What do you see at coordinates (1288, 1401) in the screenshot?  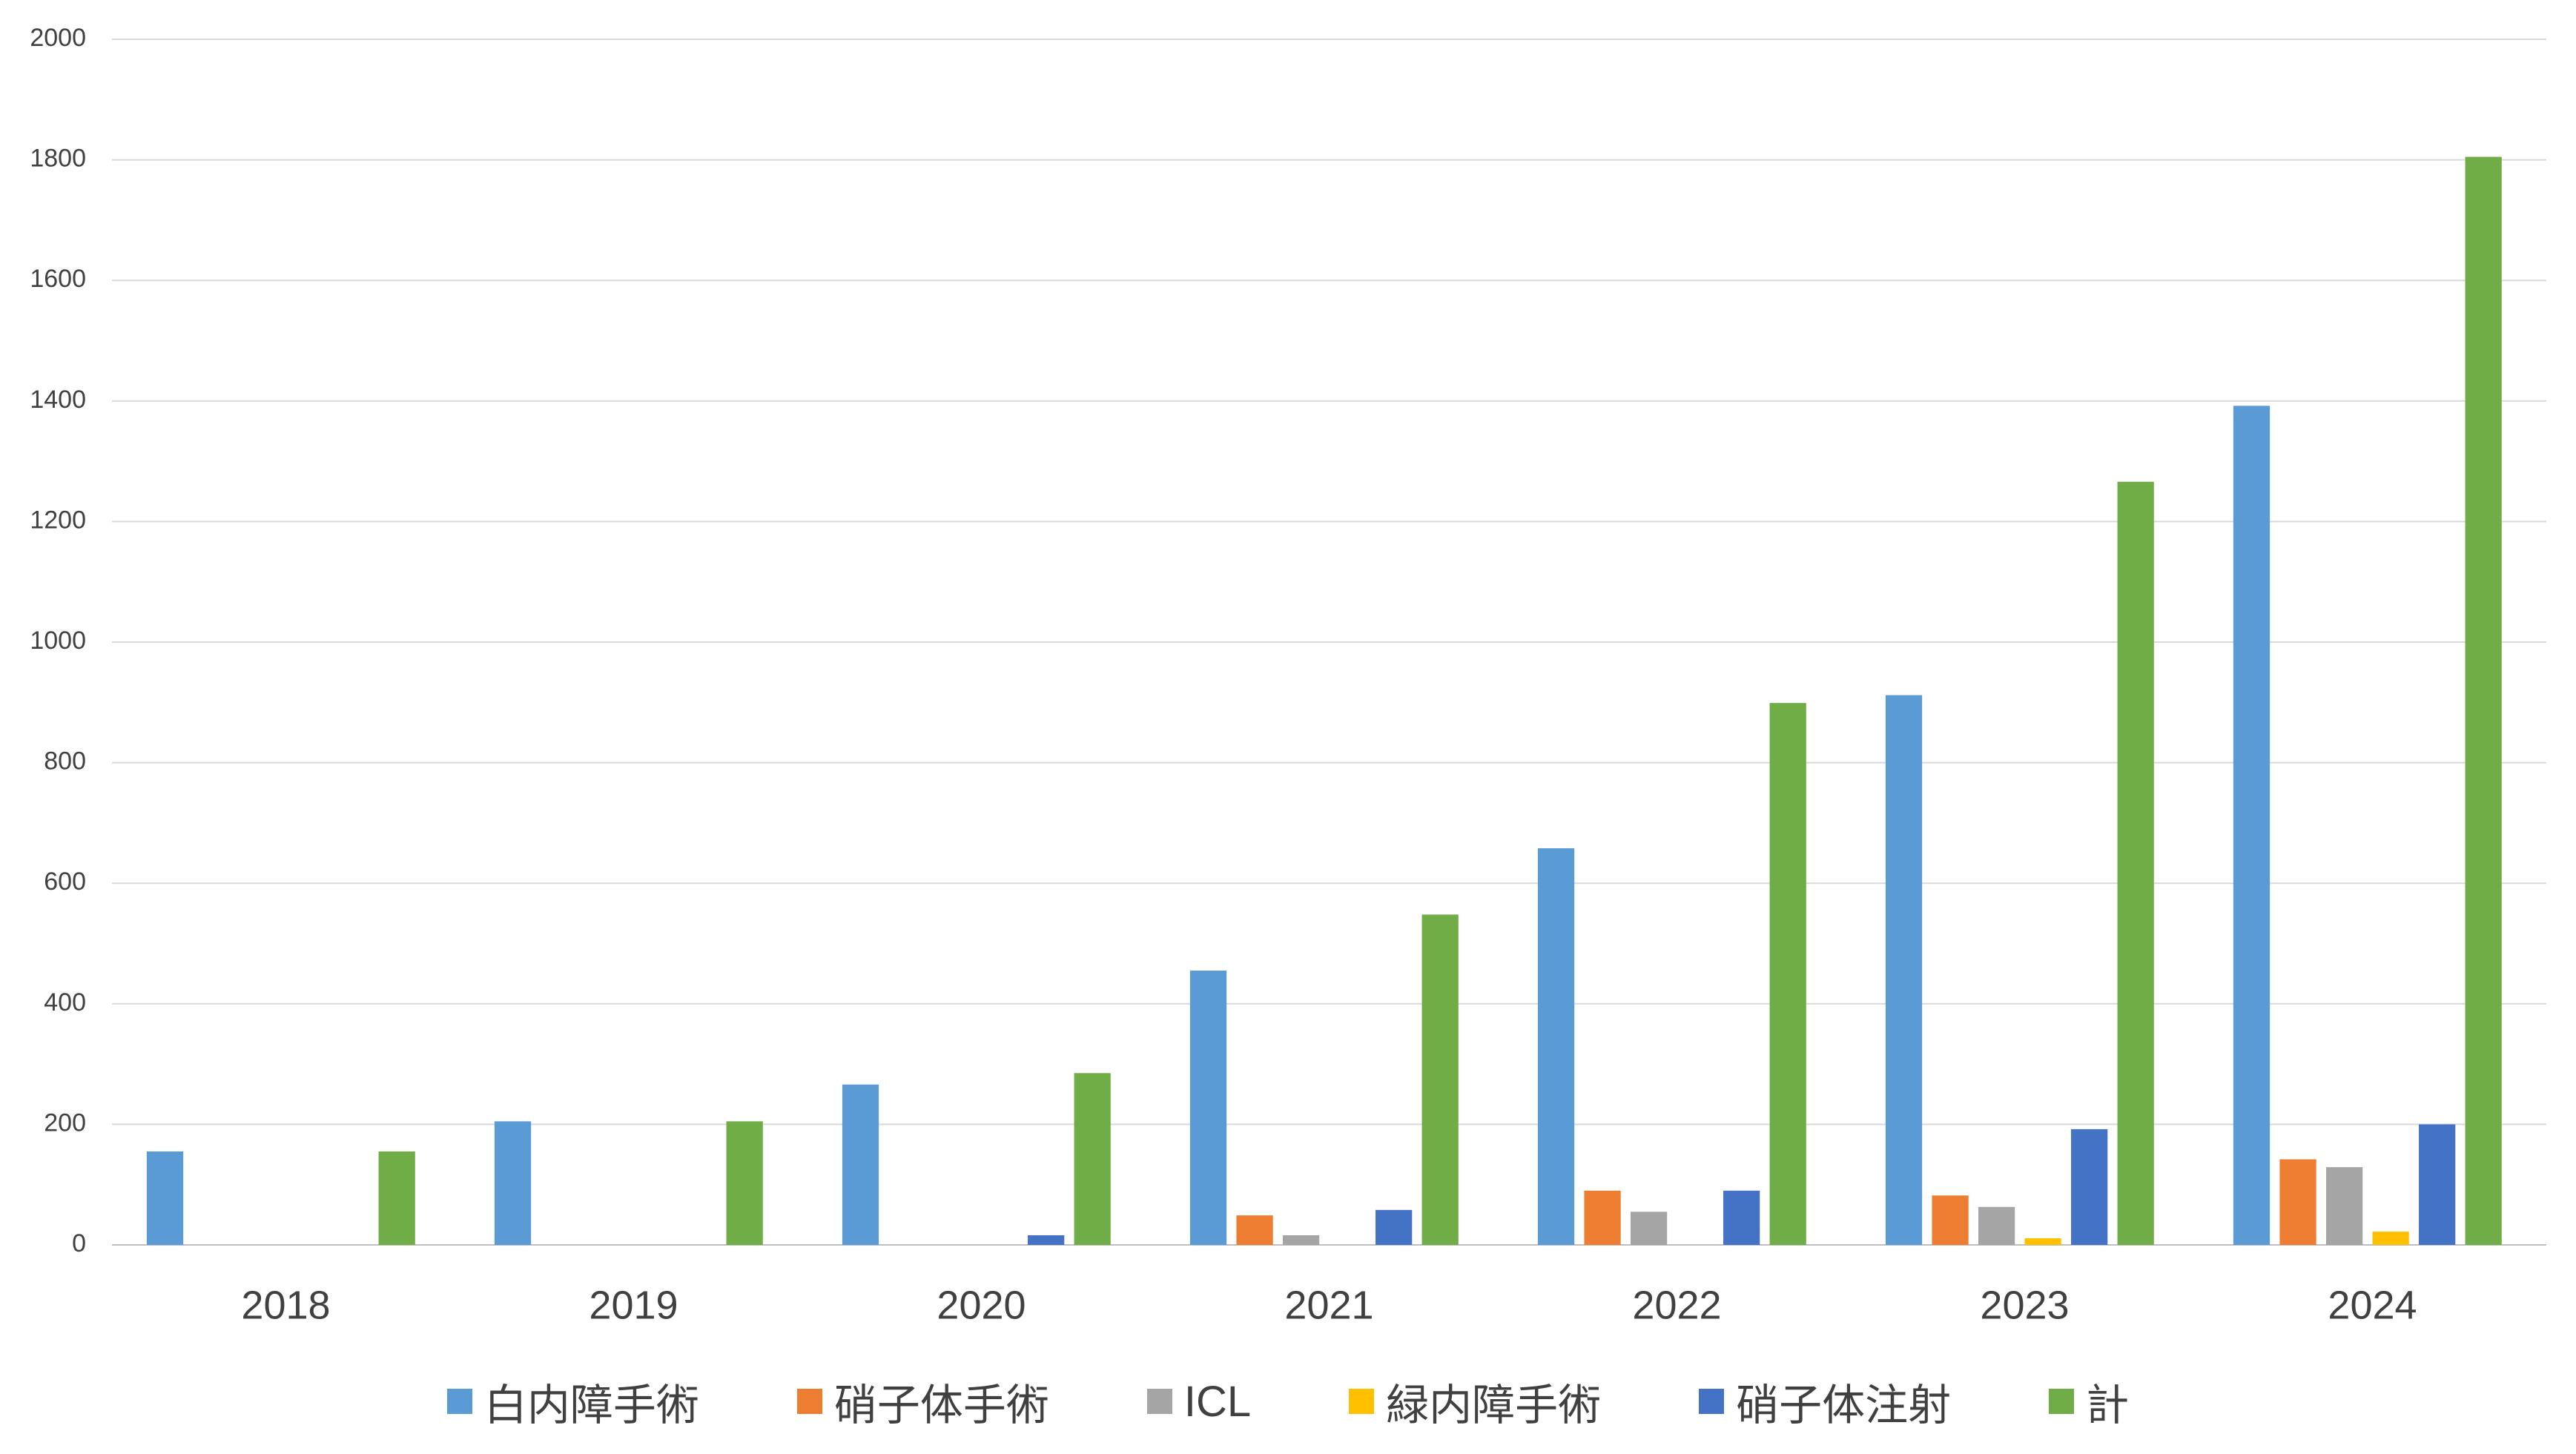 I see `legend: 白内障手術 硝子体手術 ICL 緑内障手術 硝子体注射 計` at bounding box center [1288, 1401].